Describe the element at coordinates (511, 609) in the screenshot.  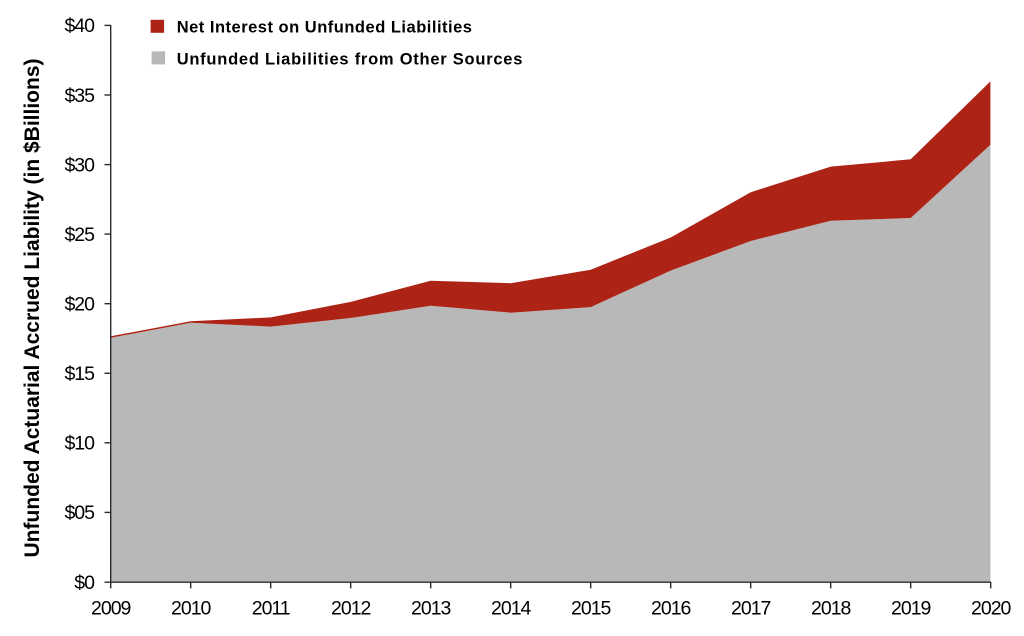
I see `svg-text: 2014` at that location.